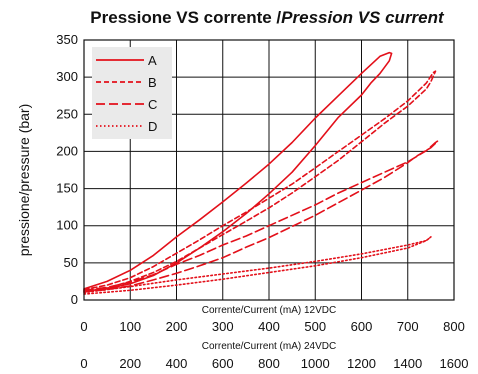 The image size is (478, 374). Describe the element at coordinates (152, 104) in the screenshot. I see `legend-label-c: C` at that location.